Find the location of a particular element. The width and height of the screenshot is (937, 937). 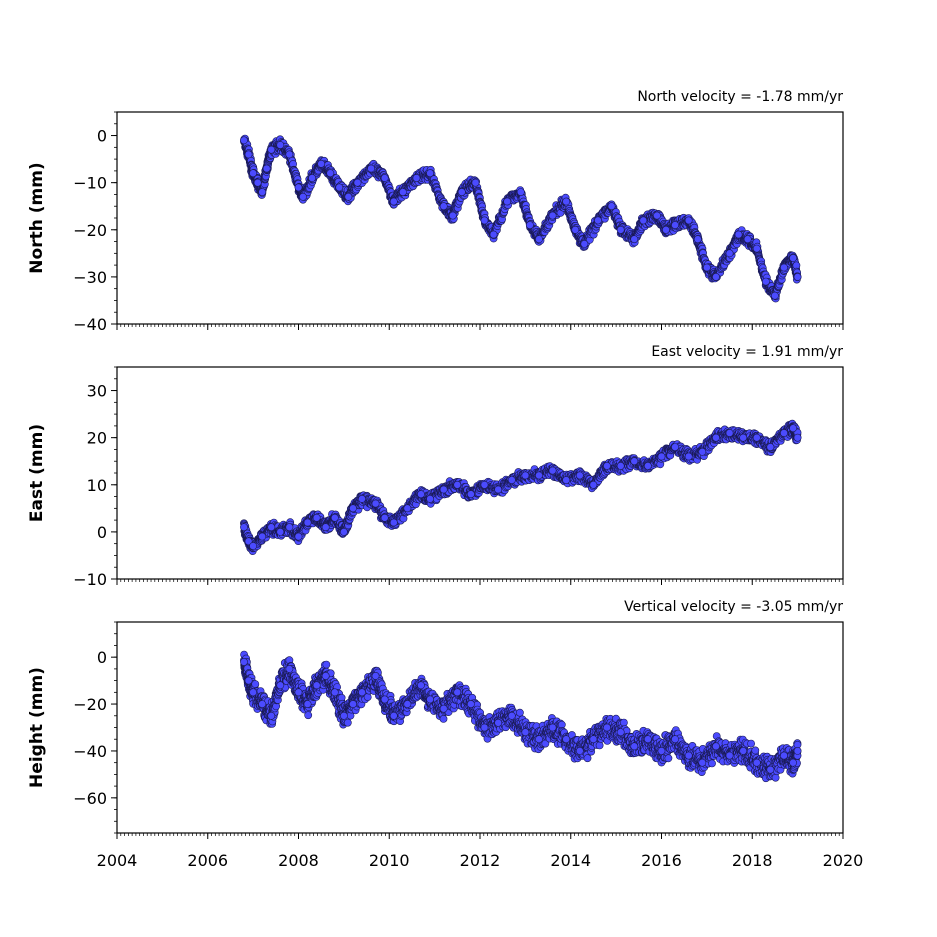

y-tick-label-north: −40 is located at coordinates (90, 324).